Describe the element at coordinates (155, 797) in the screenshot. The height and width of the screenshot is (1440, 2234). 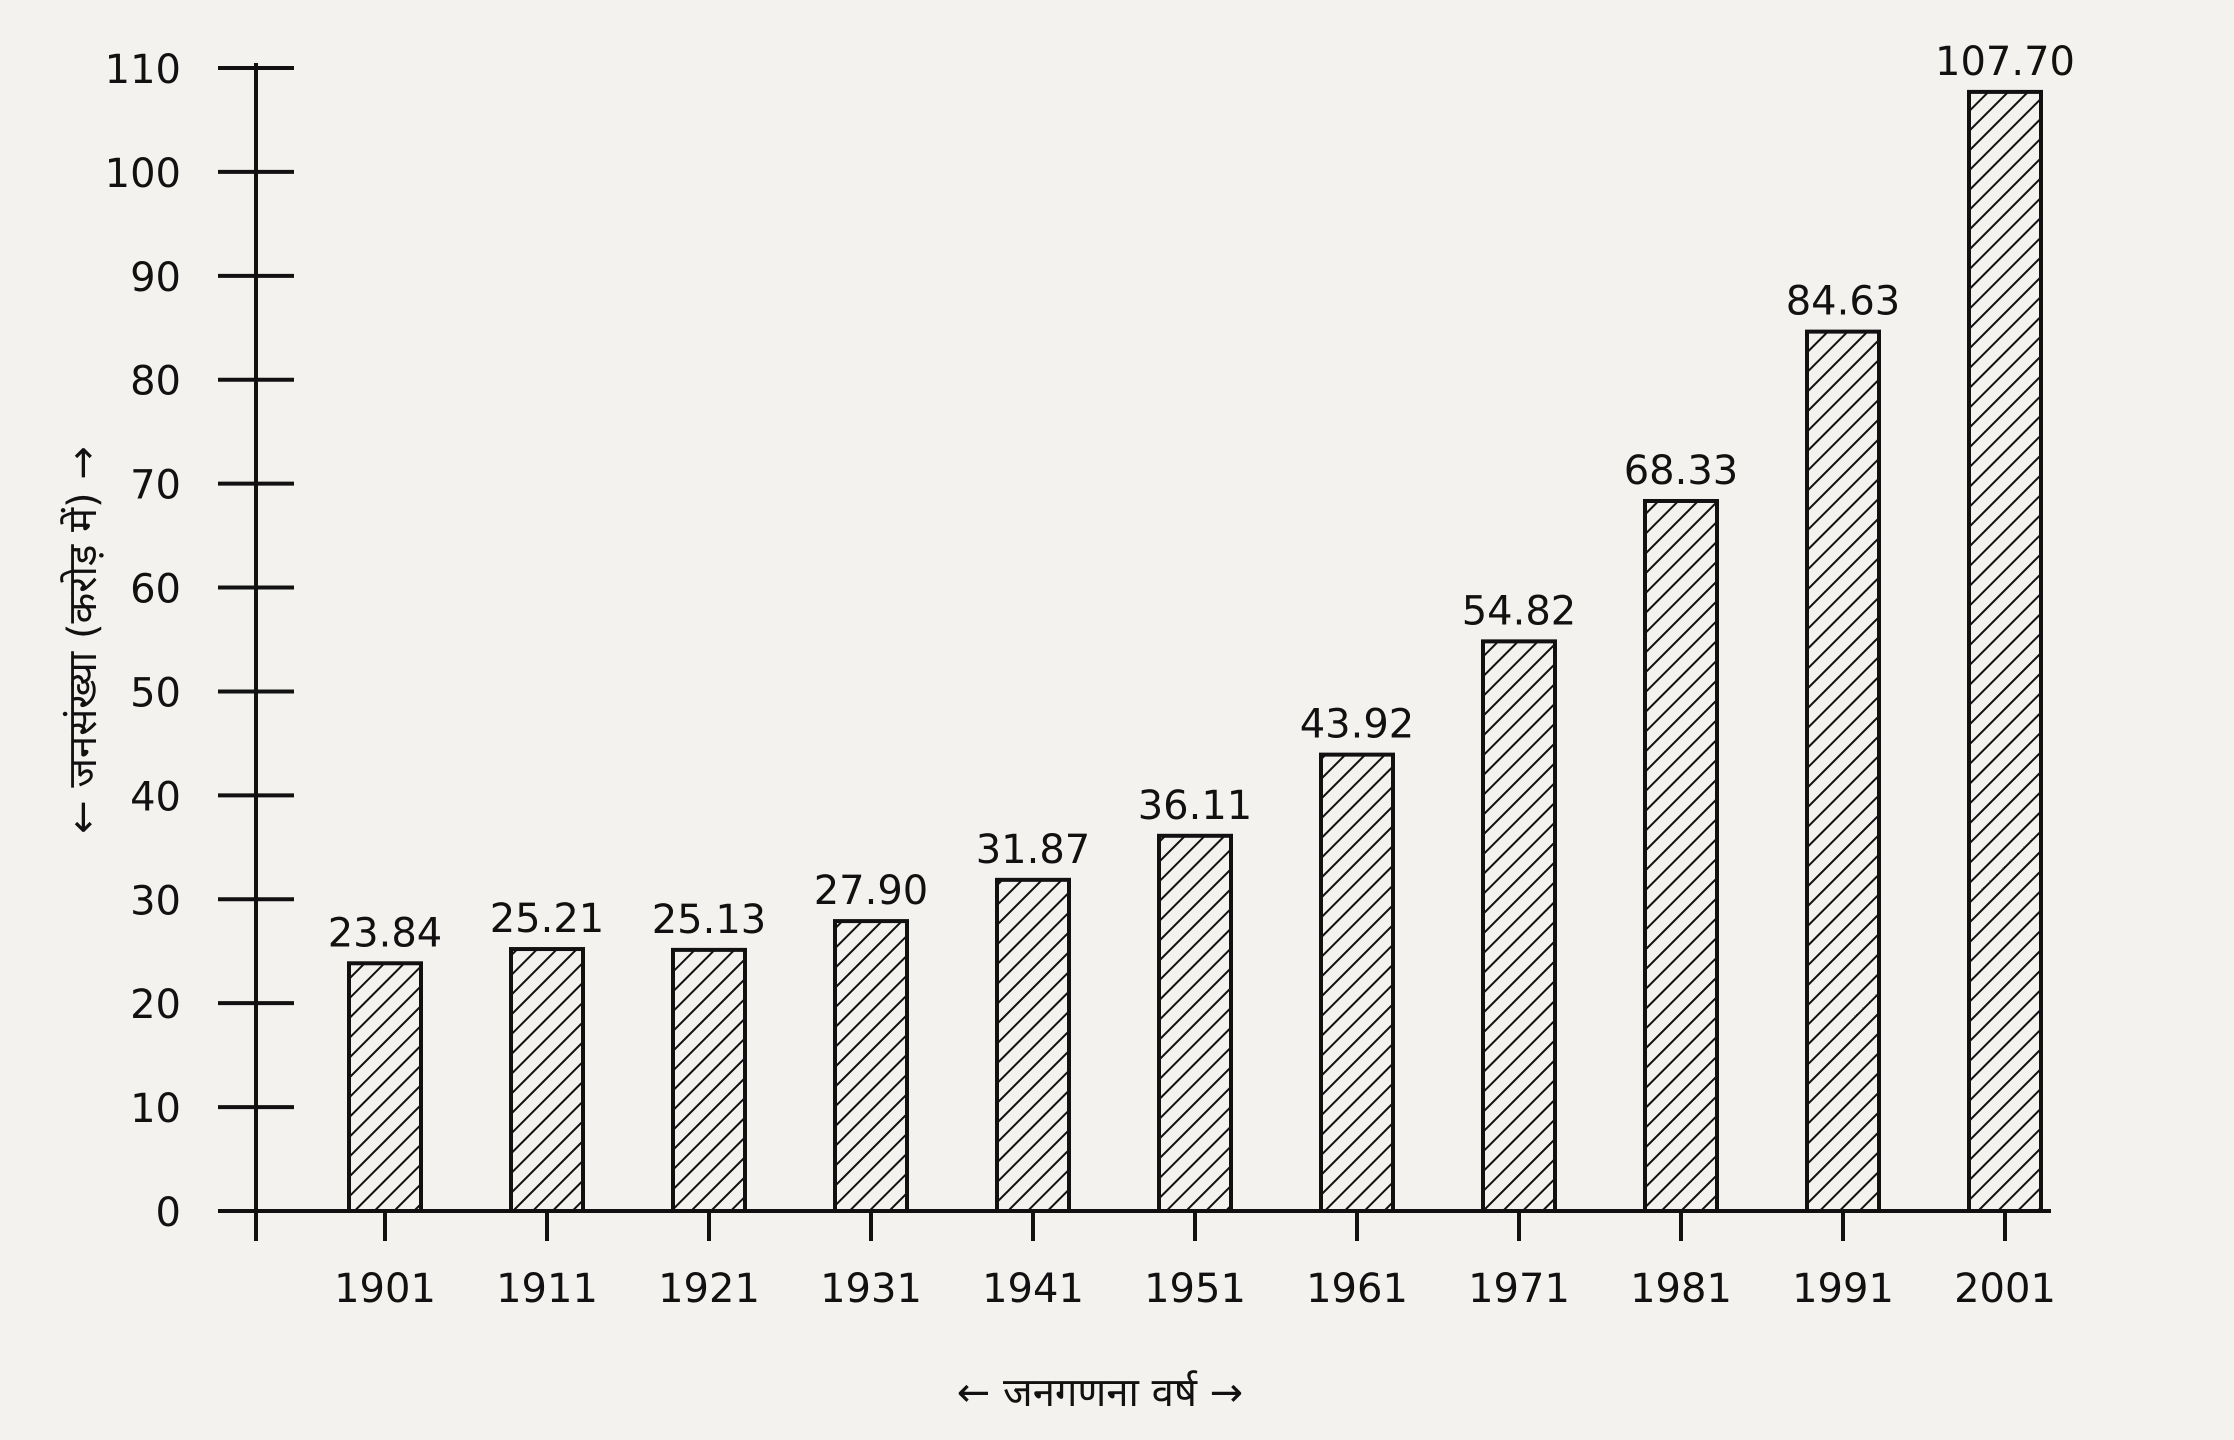
I see `y-tick-label: 40` at that location.